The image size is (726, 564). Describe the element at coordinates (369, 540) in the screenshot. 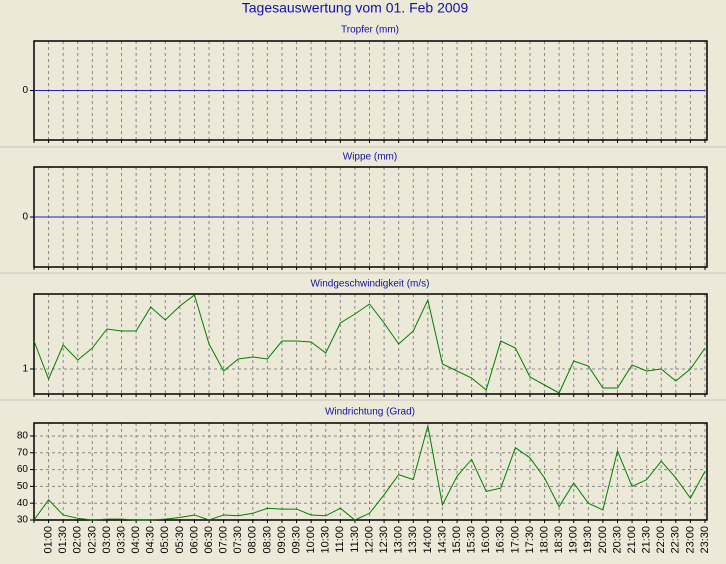

I see `x-tick-label: 12:00` at that location.